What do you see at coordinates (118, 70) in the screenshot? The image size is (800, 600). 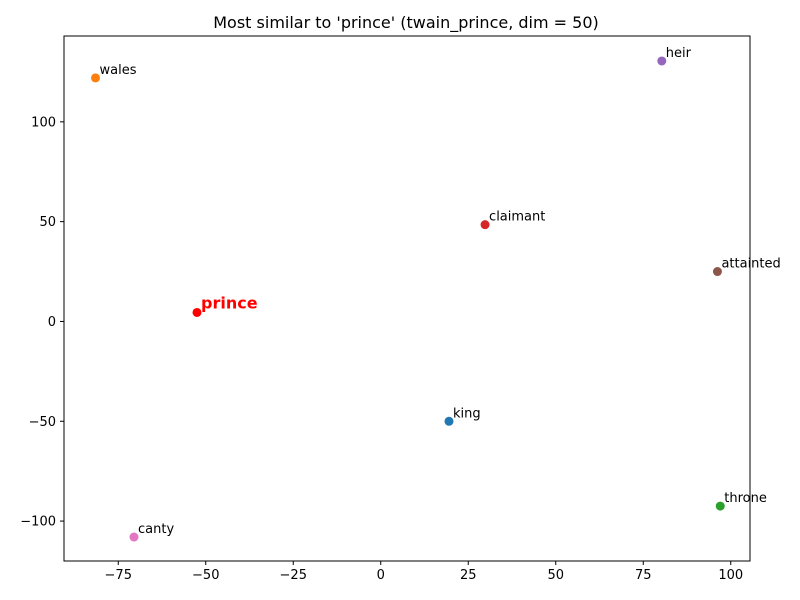 I see `point-label-wales: wales` at bounding box center [118, 70].